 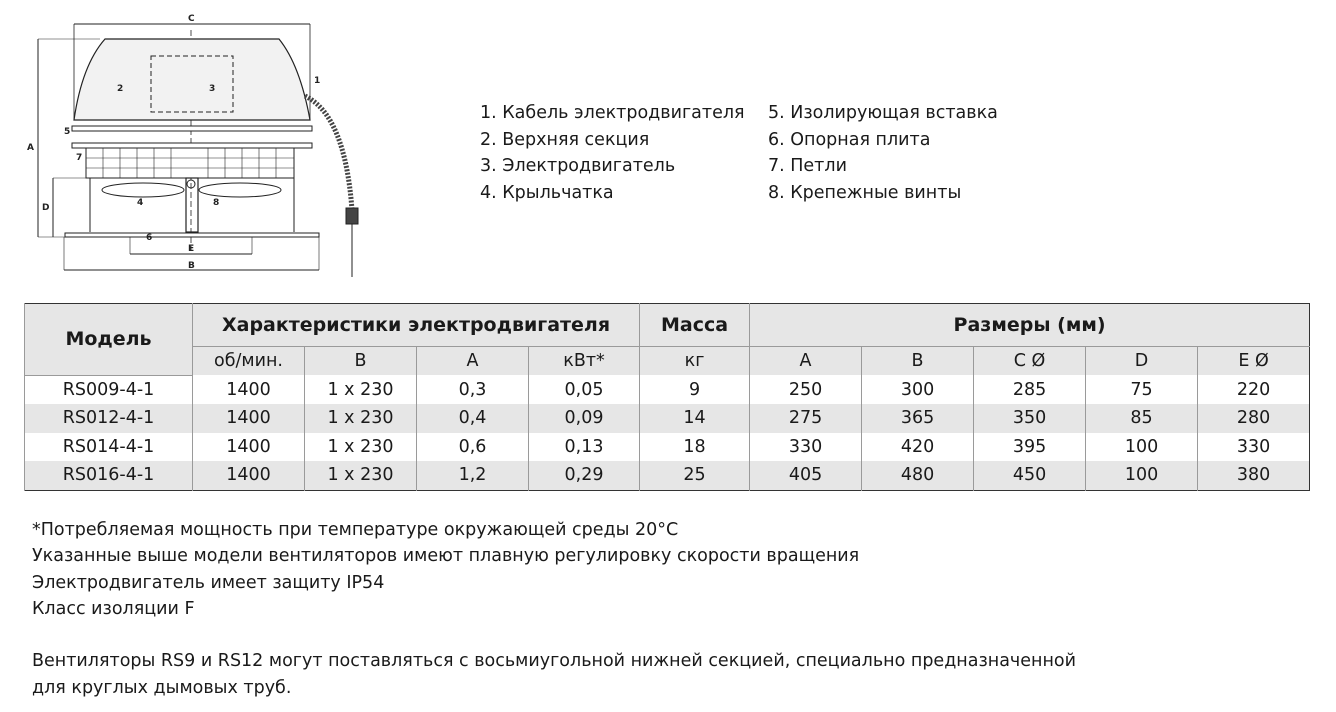 I want to click on diagram-label-6: 6, so click(x=149, y=238).